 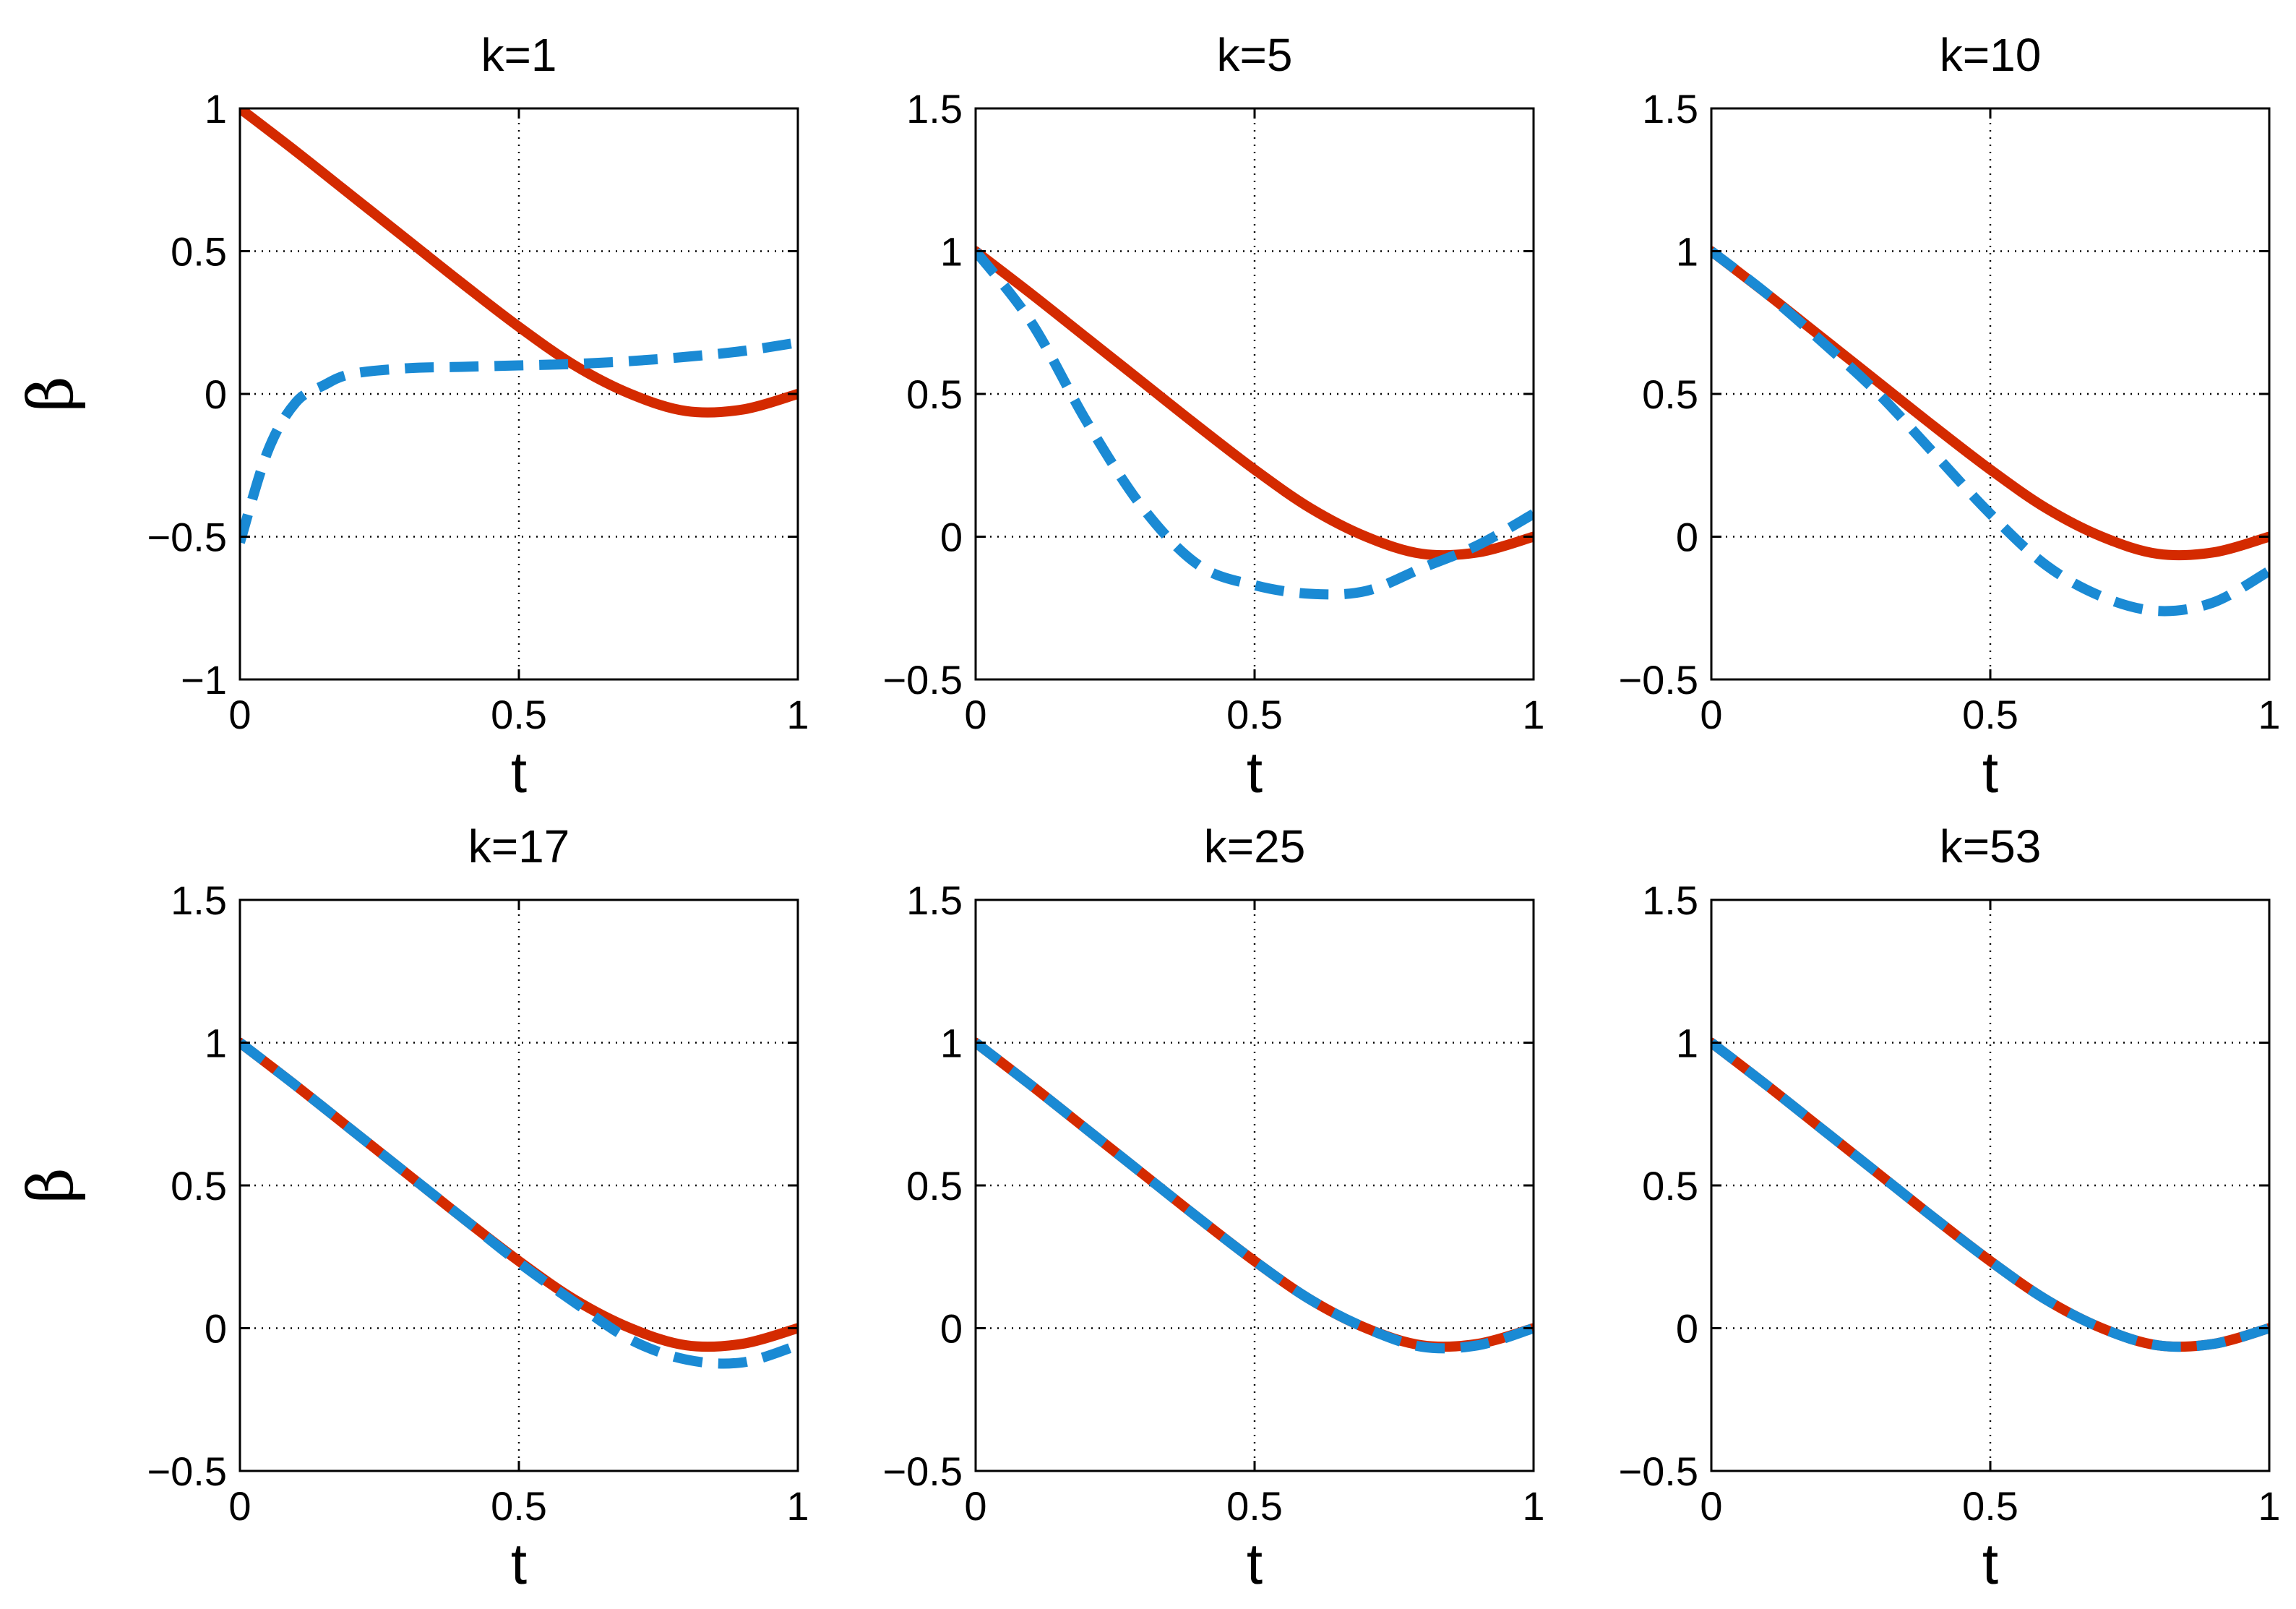 What do you see at coordinates (1255, 55) in the screenshot?
I see `panel-title: k=5` at bounding box center [1255, 55].